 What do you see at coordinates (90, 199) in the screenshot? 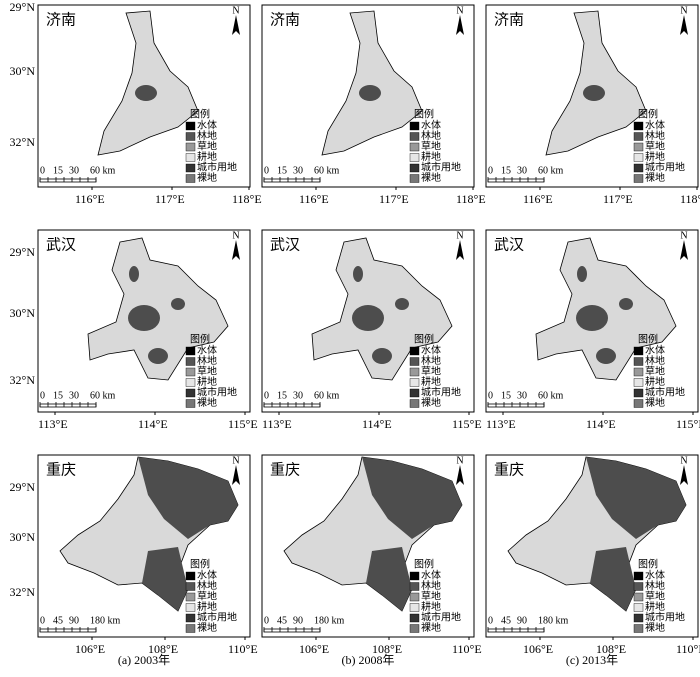
I see `lon-label: 116°E` at bounding box center [90, 199].